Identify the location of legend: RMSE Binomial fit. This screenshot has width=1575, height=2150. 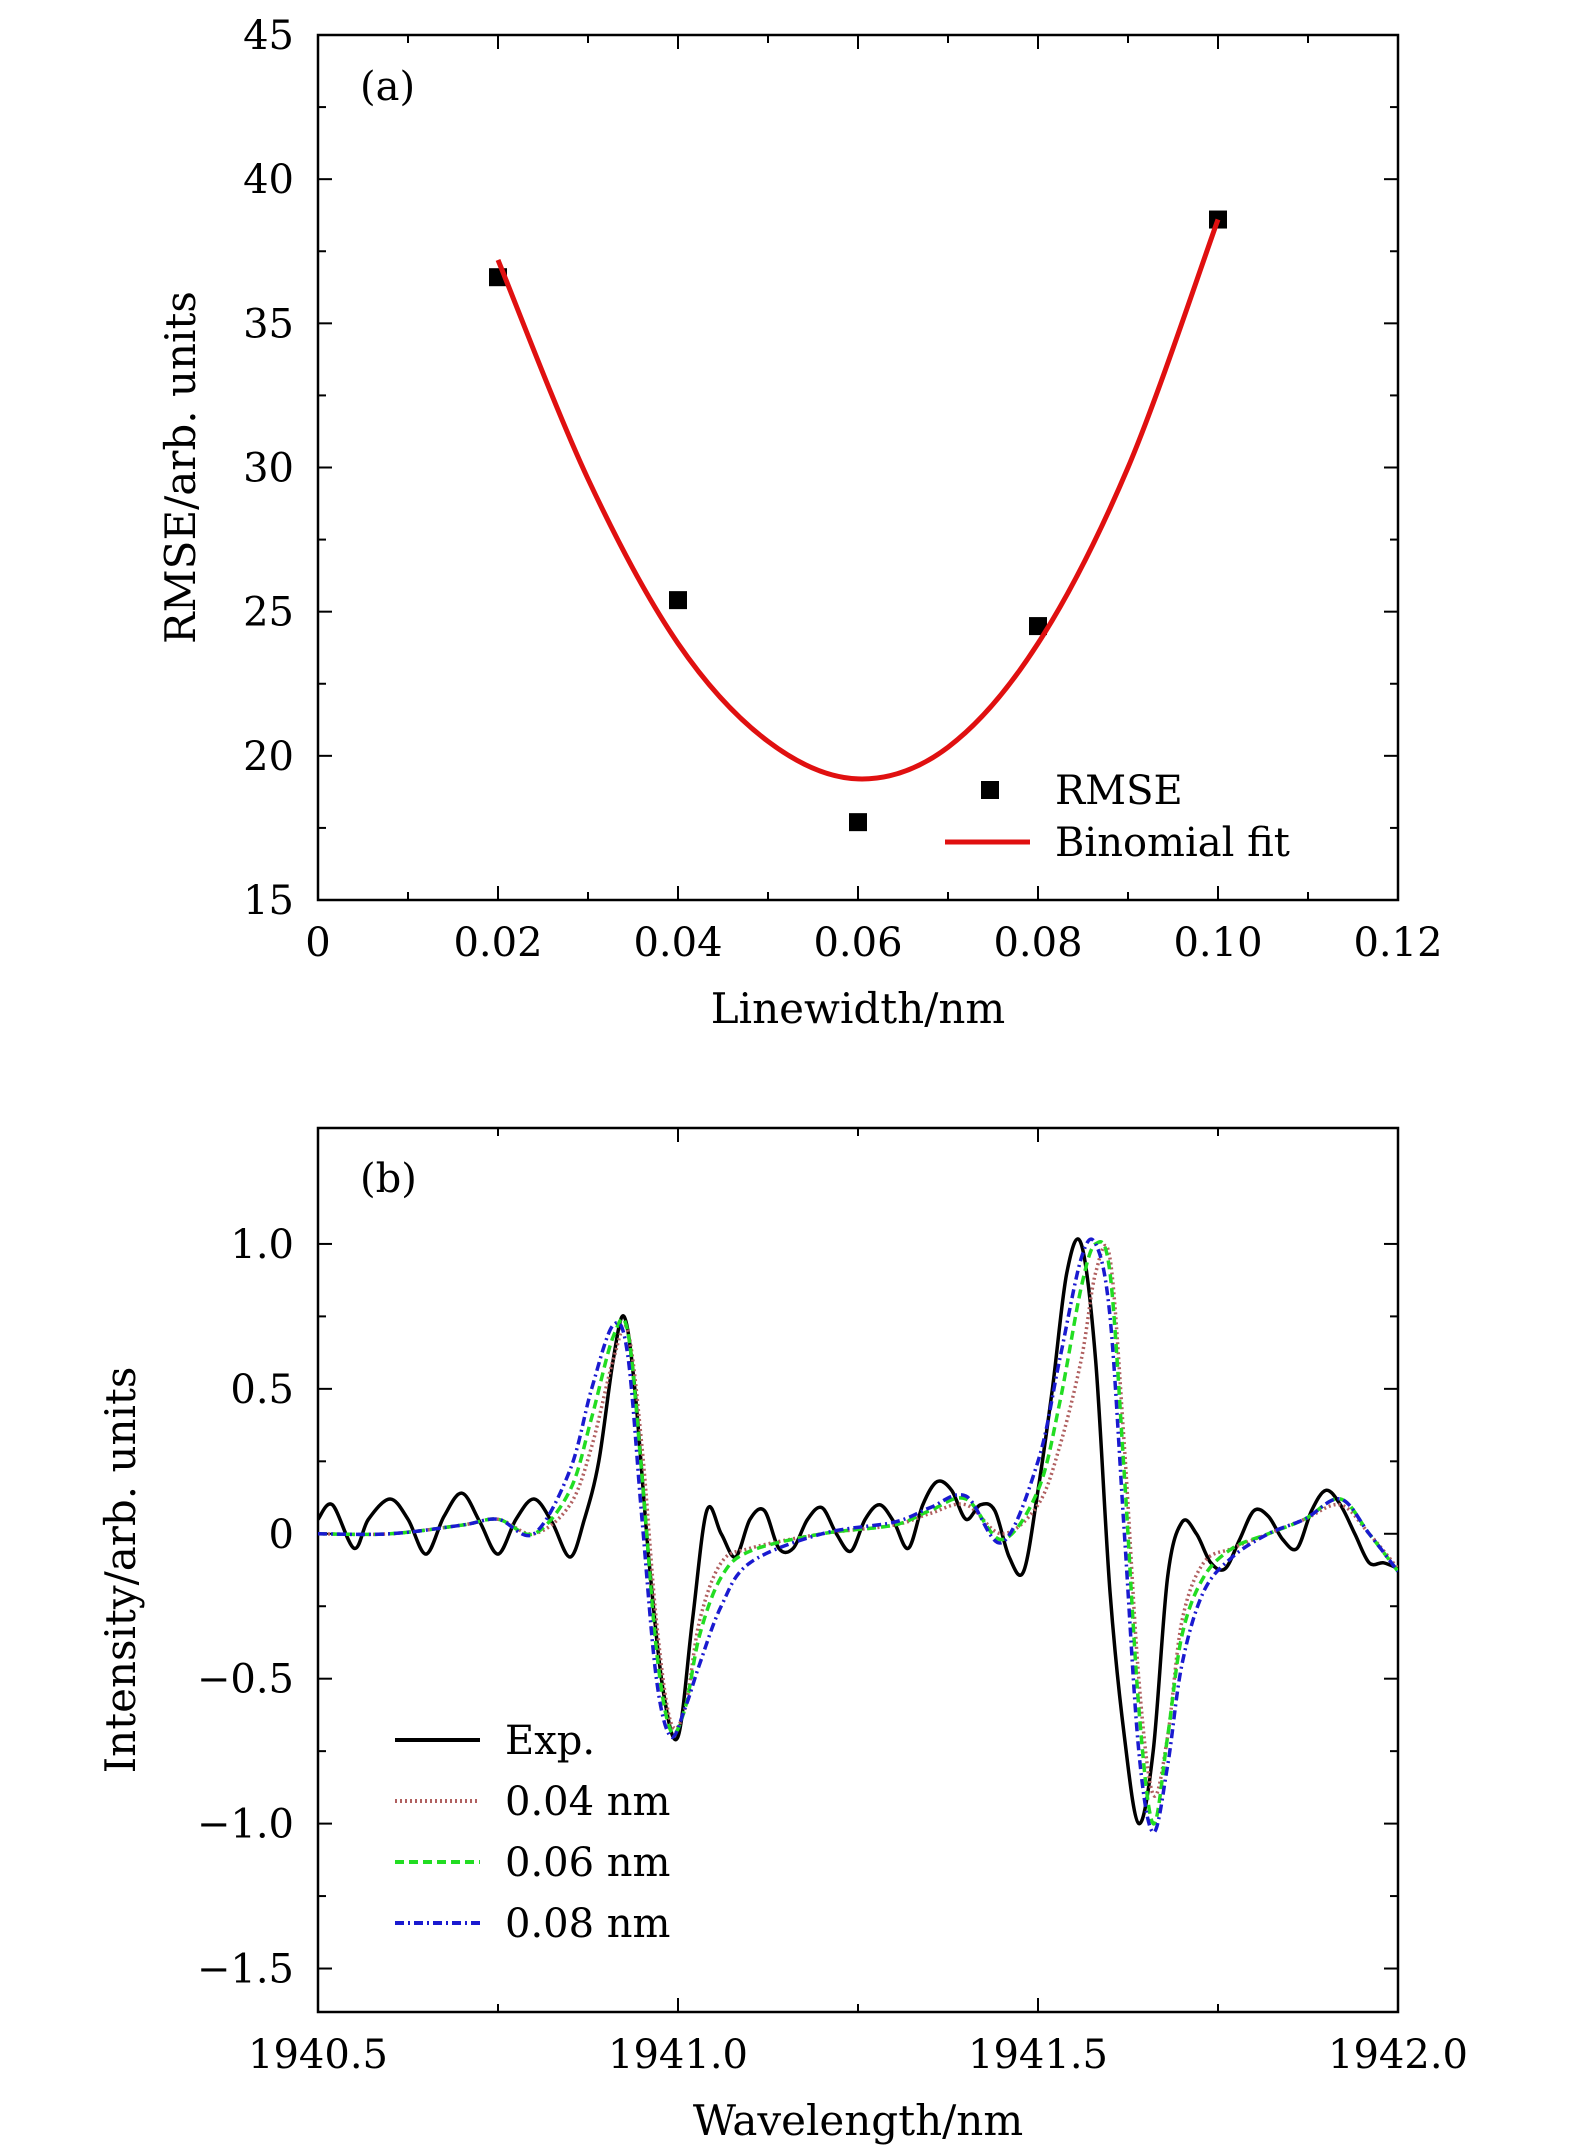
(1117, 817).